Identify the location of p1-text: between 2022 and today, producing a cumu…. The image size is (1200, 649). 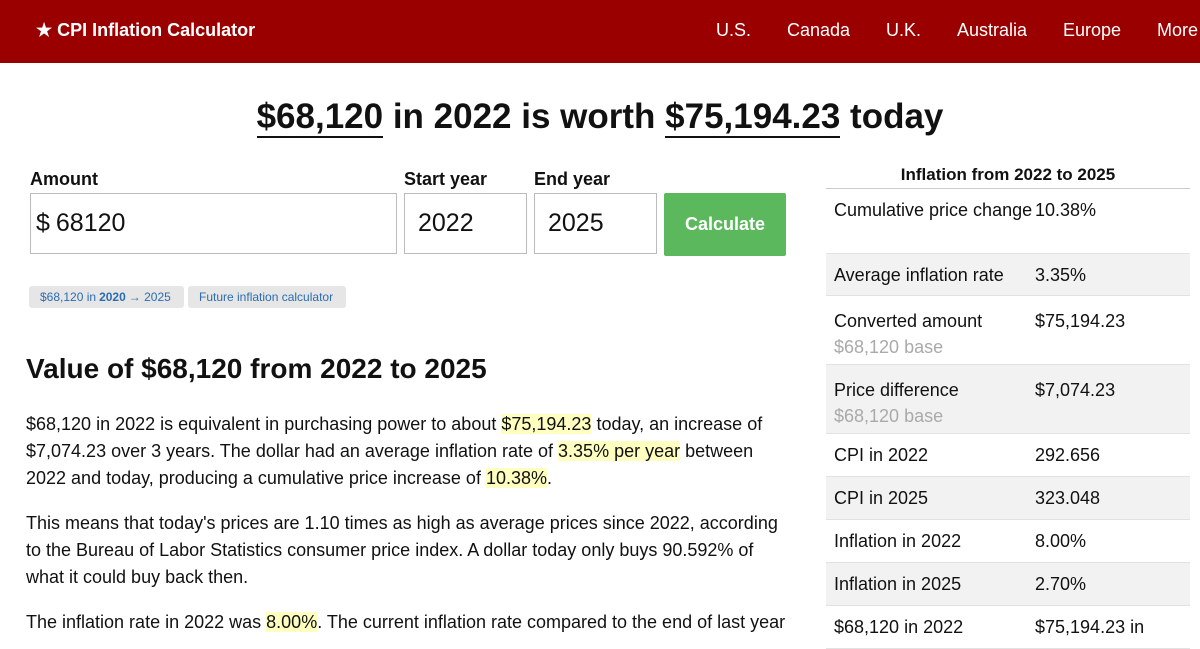
(390, 464).